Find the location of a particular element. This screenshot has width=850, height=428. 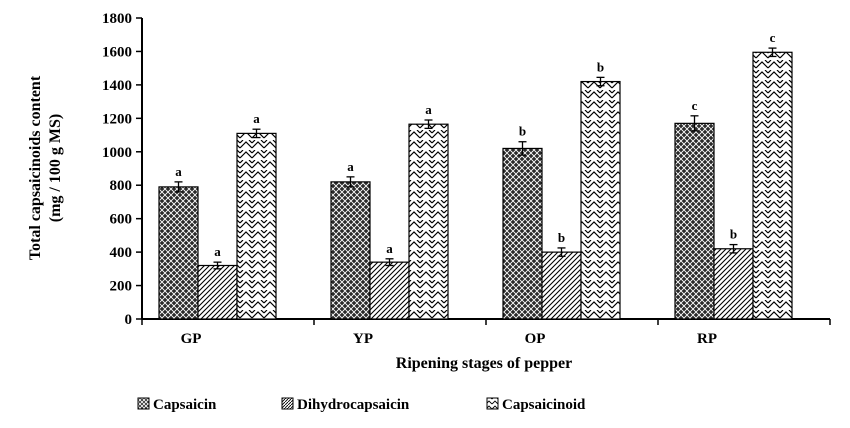

bar-dihydrocapsaicin-gp is located at coordinates (217, 292).